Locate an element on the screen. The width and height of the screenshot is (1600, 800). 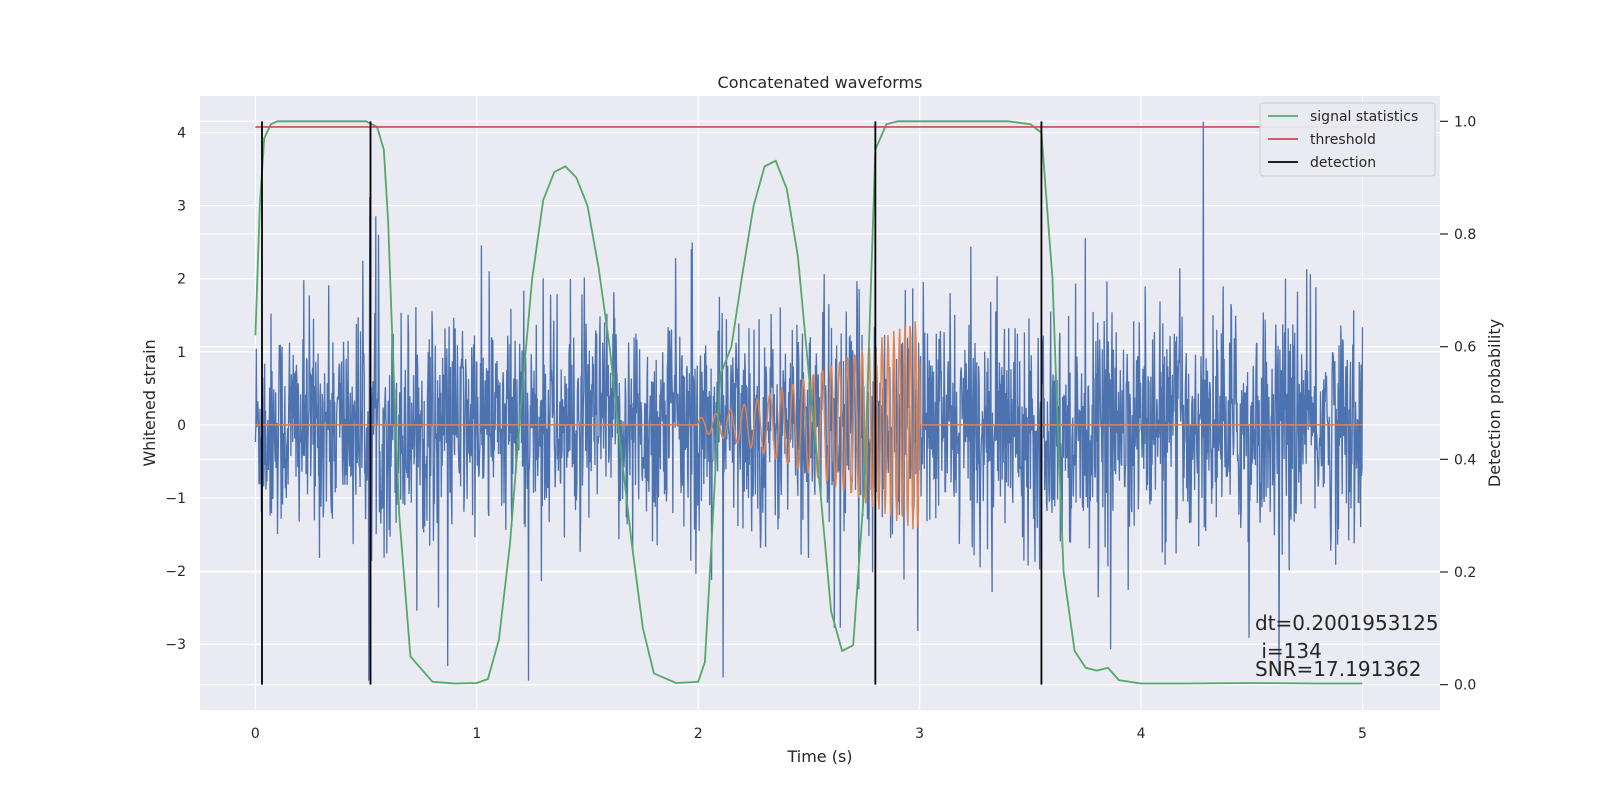
x-tick-label: 3 is located at coordinates (919, 734).